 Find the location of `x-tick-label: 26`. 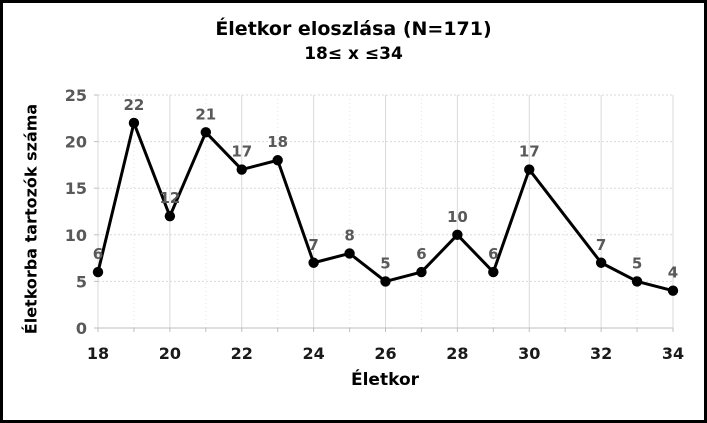

x-tick-label: 26 is located at coordinates (385, 353).